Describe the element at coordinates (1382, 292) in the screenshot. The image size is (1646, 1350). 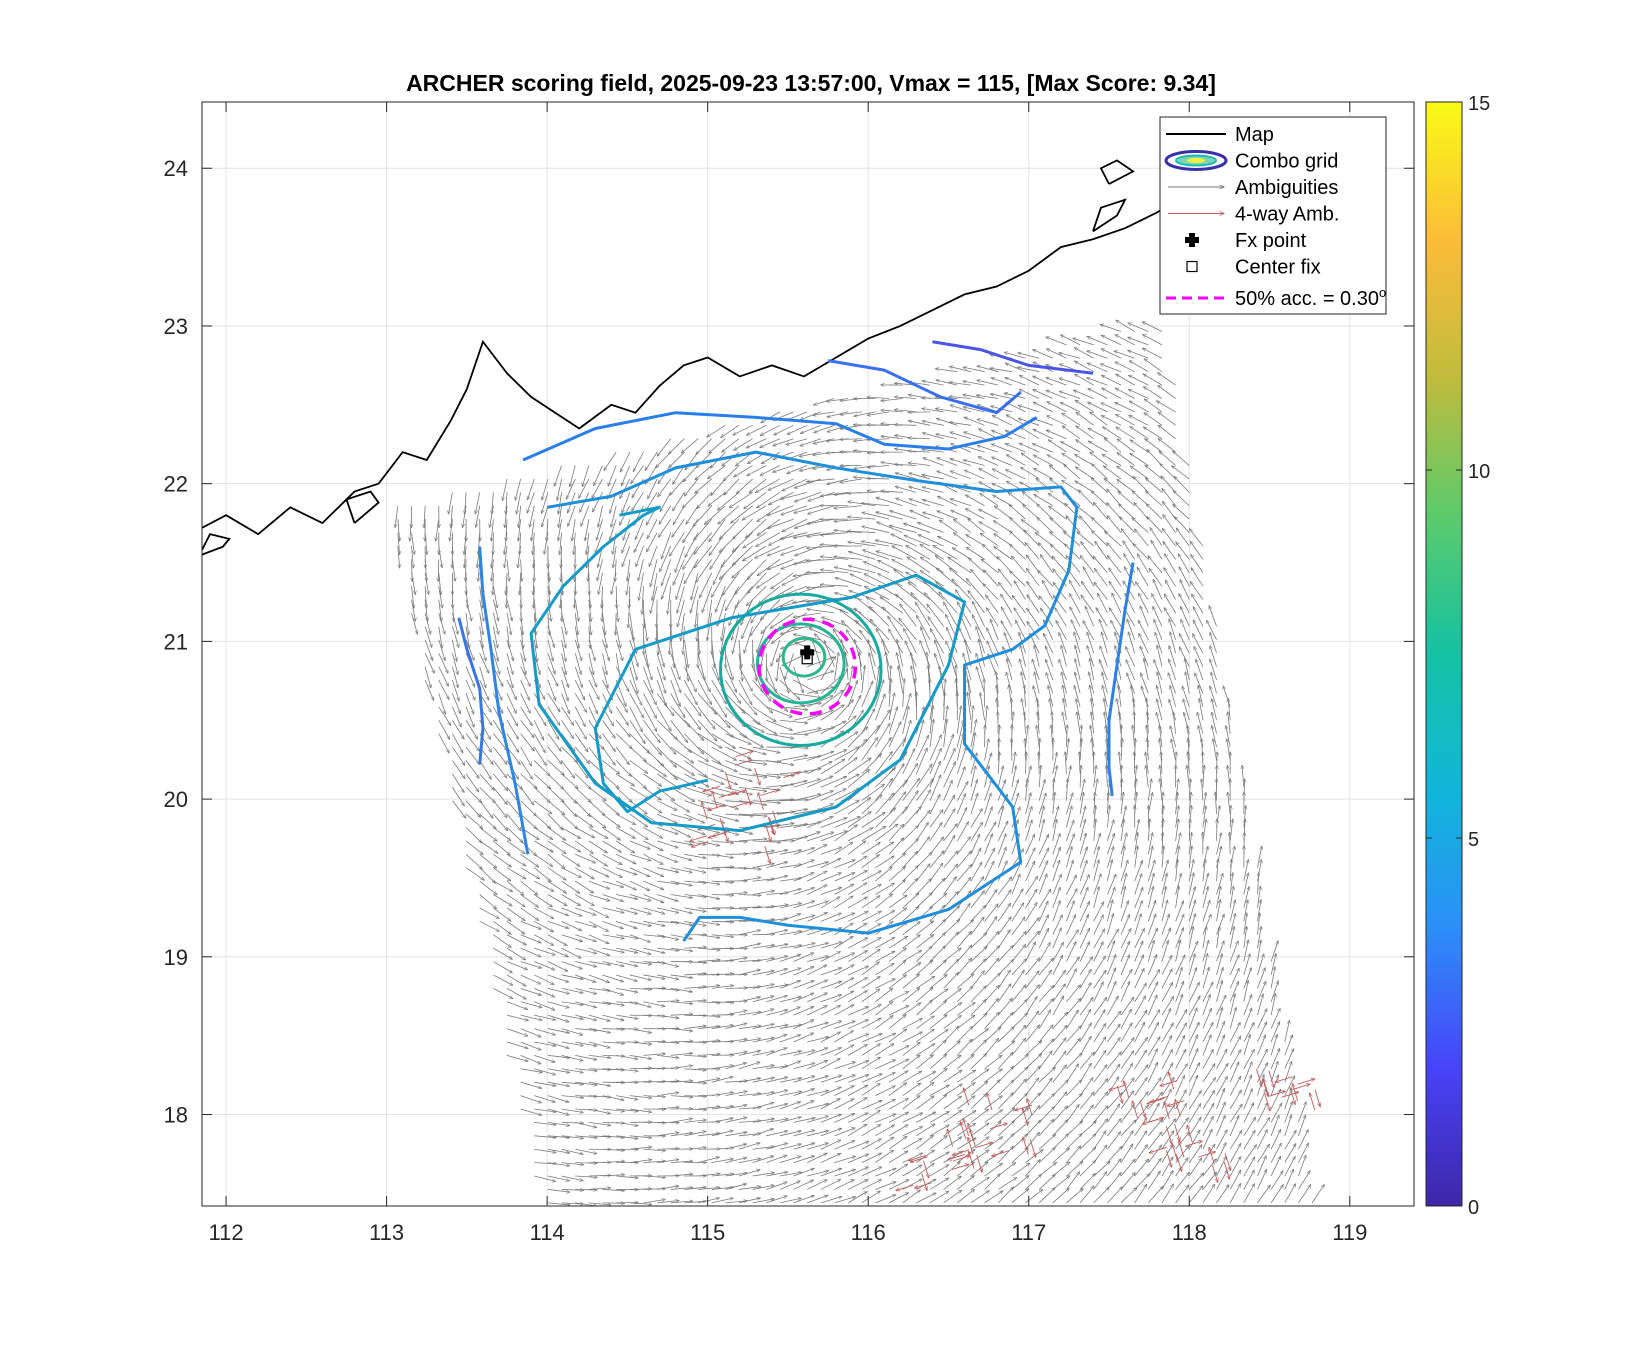
I see `legend-label-superscript: o` at that location.